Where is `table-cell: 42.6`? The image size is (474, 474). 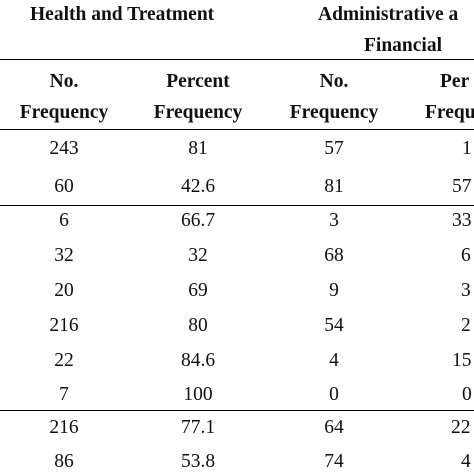
table-cell: 42.6 is located at coordinates (198, 186).